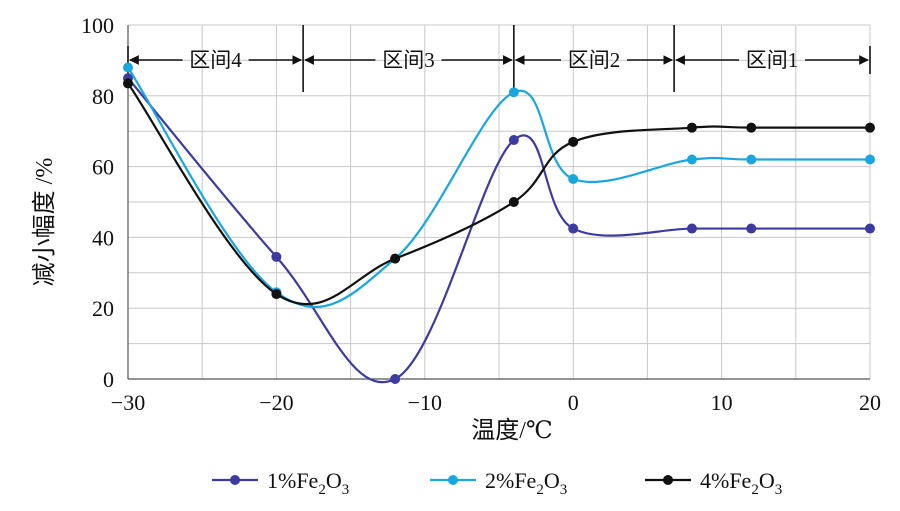 The height and width of the screenshot is (511, 900). I want to click on legend-label-2: 2%Fe2O3, so click(526, 483).